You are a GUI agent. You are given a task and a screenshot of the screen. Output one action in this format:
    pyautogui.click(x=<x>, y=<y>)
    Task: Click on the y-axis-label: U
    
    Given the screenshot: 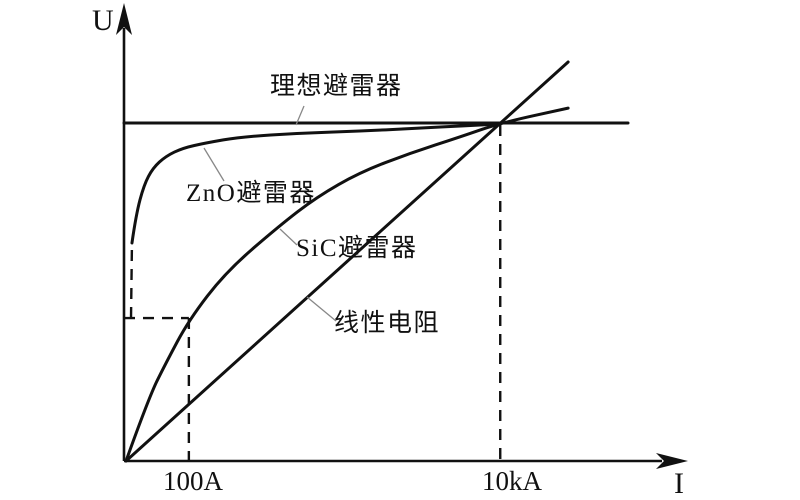 What is the action you would take?
    pyautogui.click(x=103, y=20)
    